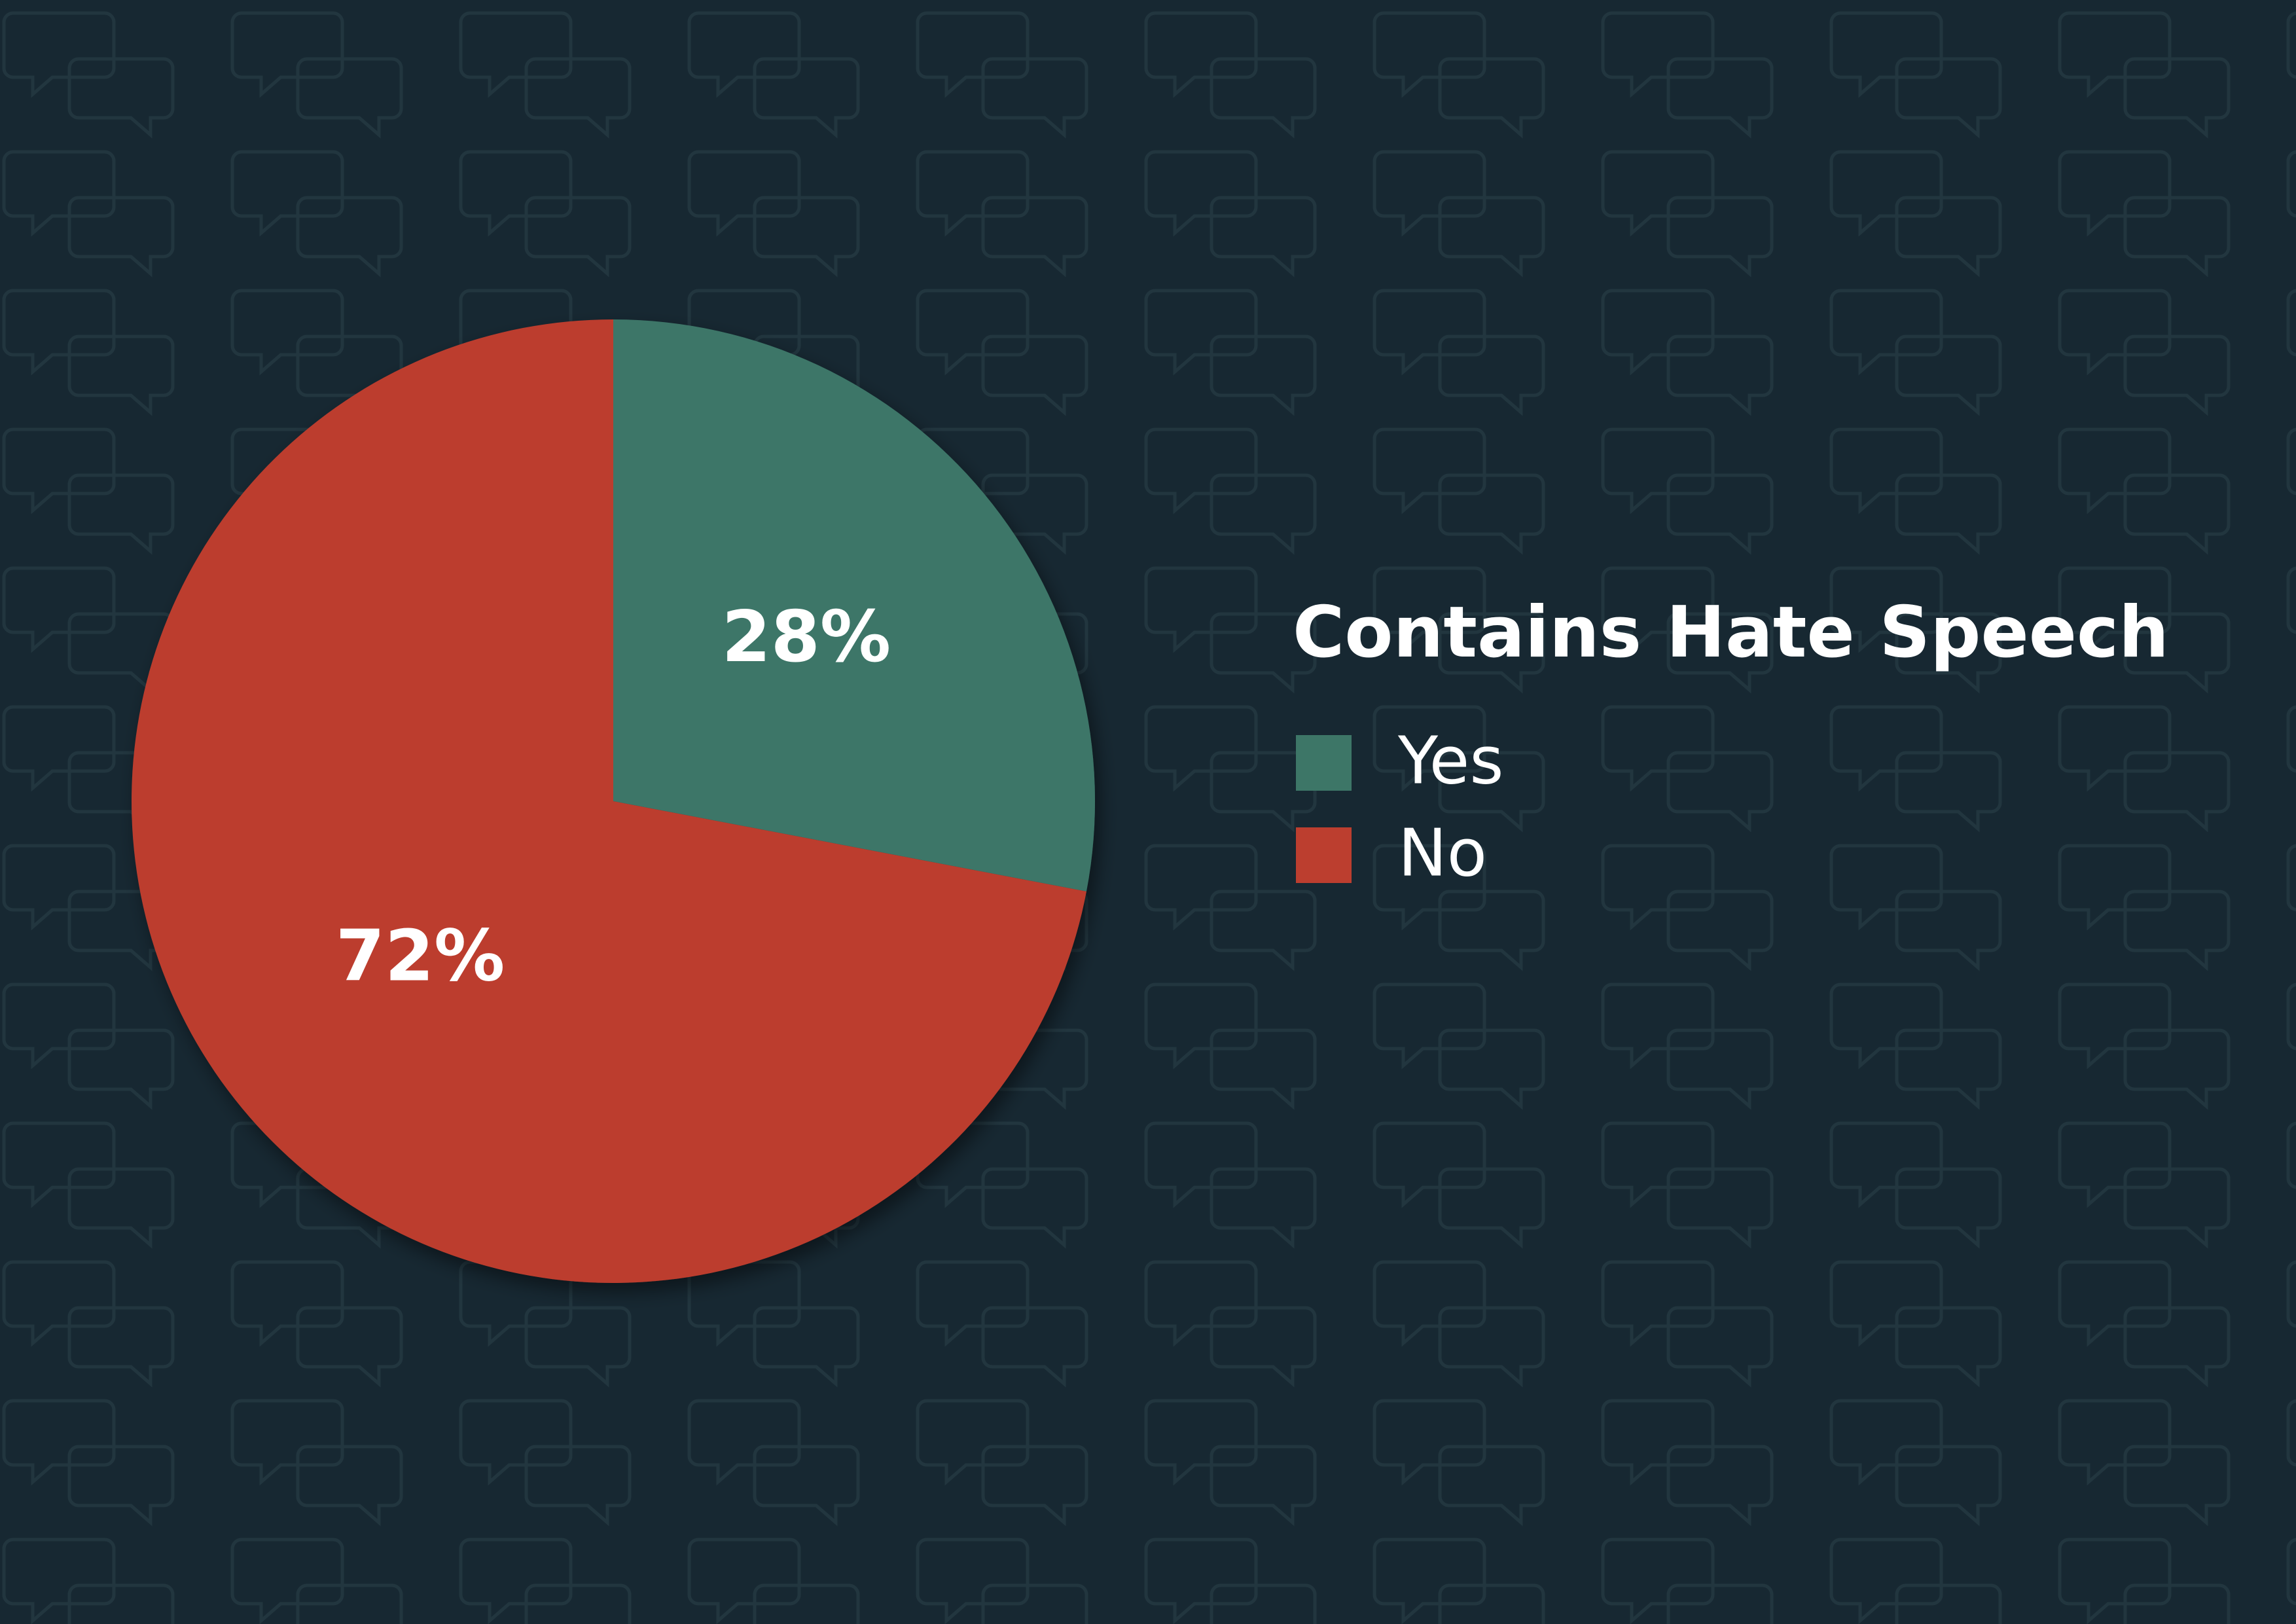 This screenshot has width=2296, height=1624. I want to click on legend-label: Yes, so click(1450, 760).